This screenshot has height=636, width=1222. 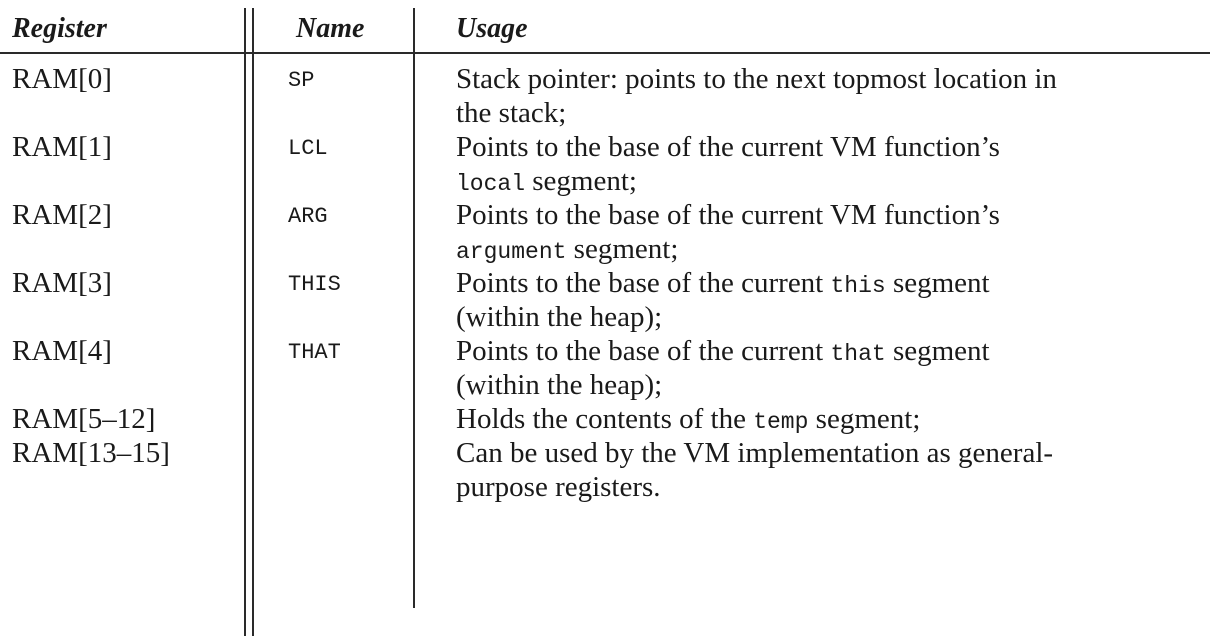 What do you see at coordinates (831, 181) in the screenshot?
I see `usage-line: local segment;` at bounding box center [831, 181].